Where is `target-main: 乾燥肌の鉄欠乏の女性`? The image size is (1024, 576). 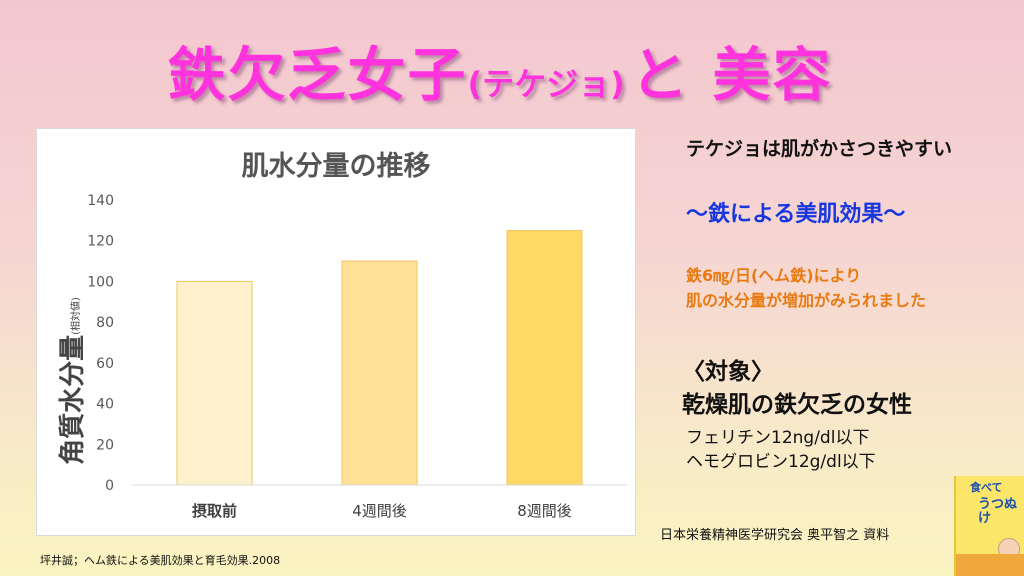 target-main: 乾燥肌の鉄欠乏の女性 is located at coordinates (797, 405).